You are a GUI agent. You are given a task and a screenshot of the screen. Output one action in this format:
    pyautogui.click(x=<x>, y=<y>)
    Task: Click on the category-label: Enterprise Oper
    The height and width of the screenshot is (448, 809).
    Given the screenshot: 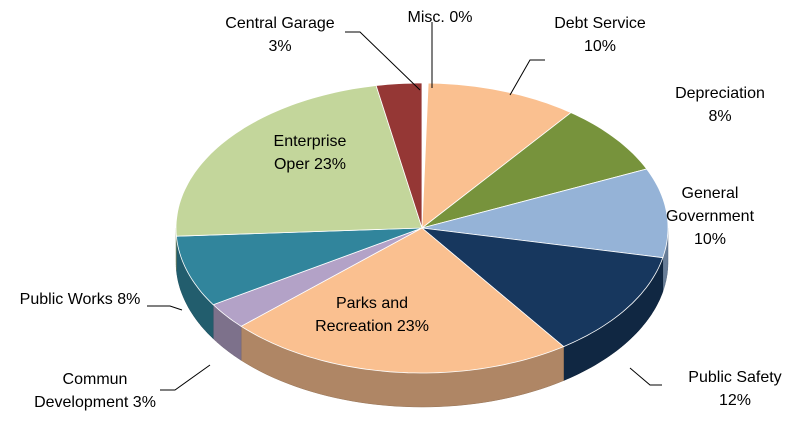 What is the action you would take?
    pyautogui.click(x=310, y=153)
    